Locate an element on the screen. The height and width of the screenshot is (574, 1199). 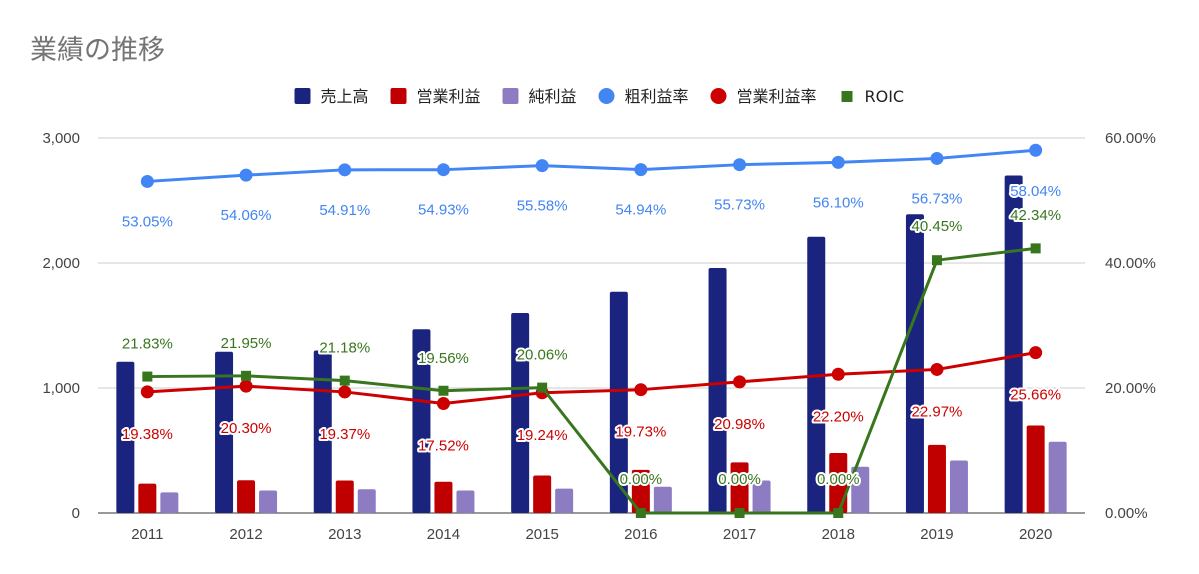
label-営業利益率: 22.20% is located at coordinates (838, 416).